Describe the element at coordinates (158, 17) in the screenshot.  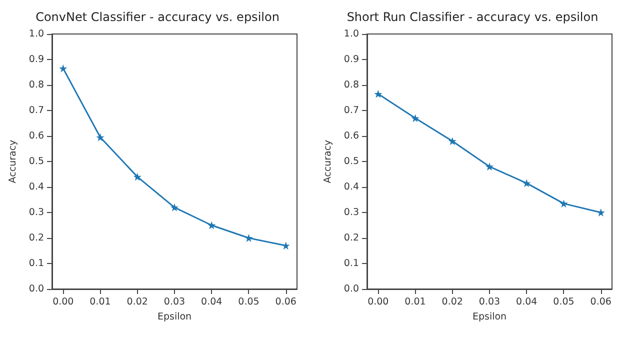
I see `chart-title: ConvNet Classifier - accuracy vs. epsilon` at that location.